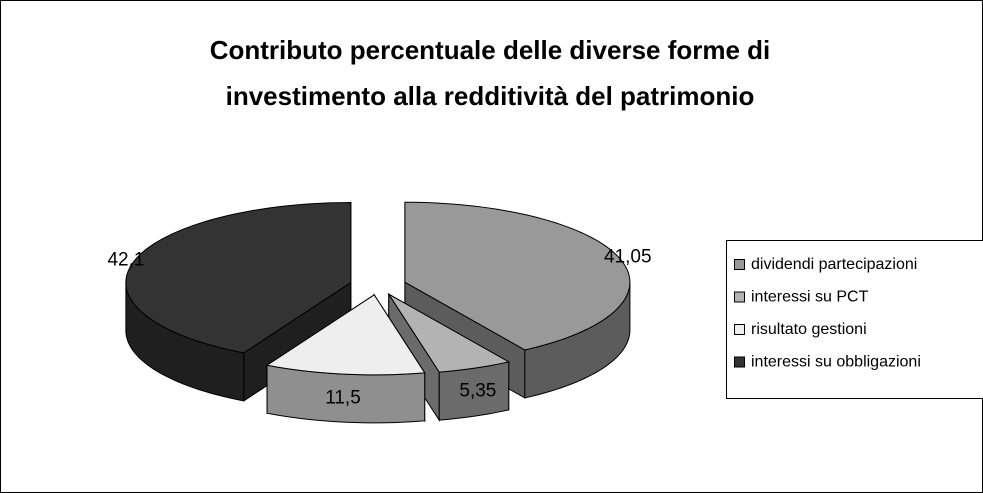 The width and height of the screenshot is (983, 493). Describe the element at coordinates (809, 329) in the screenshot. I see `legend-label: risultato gestioni` at that location.